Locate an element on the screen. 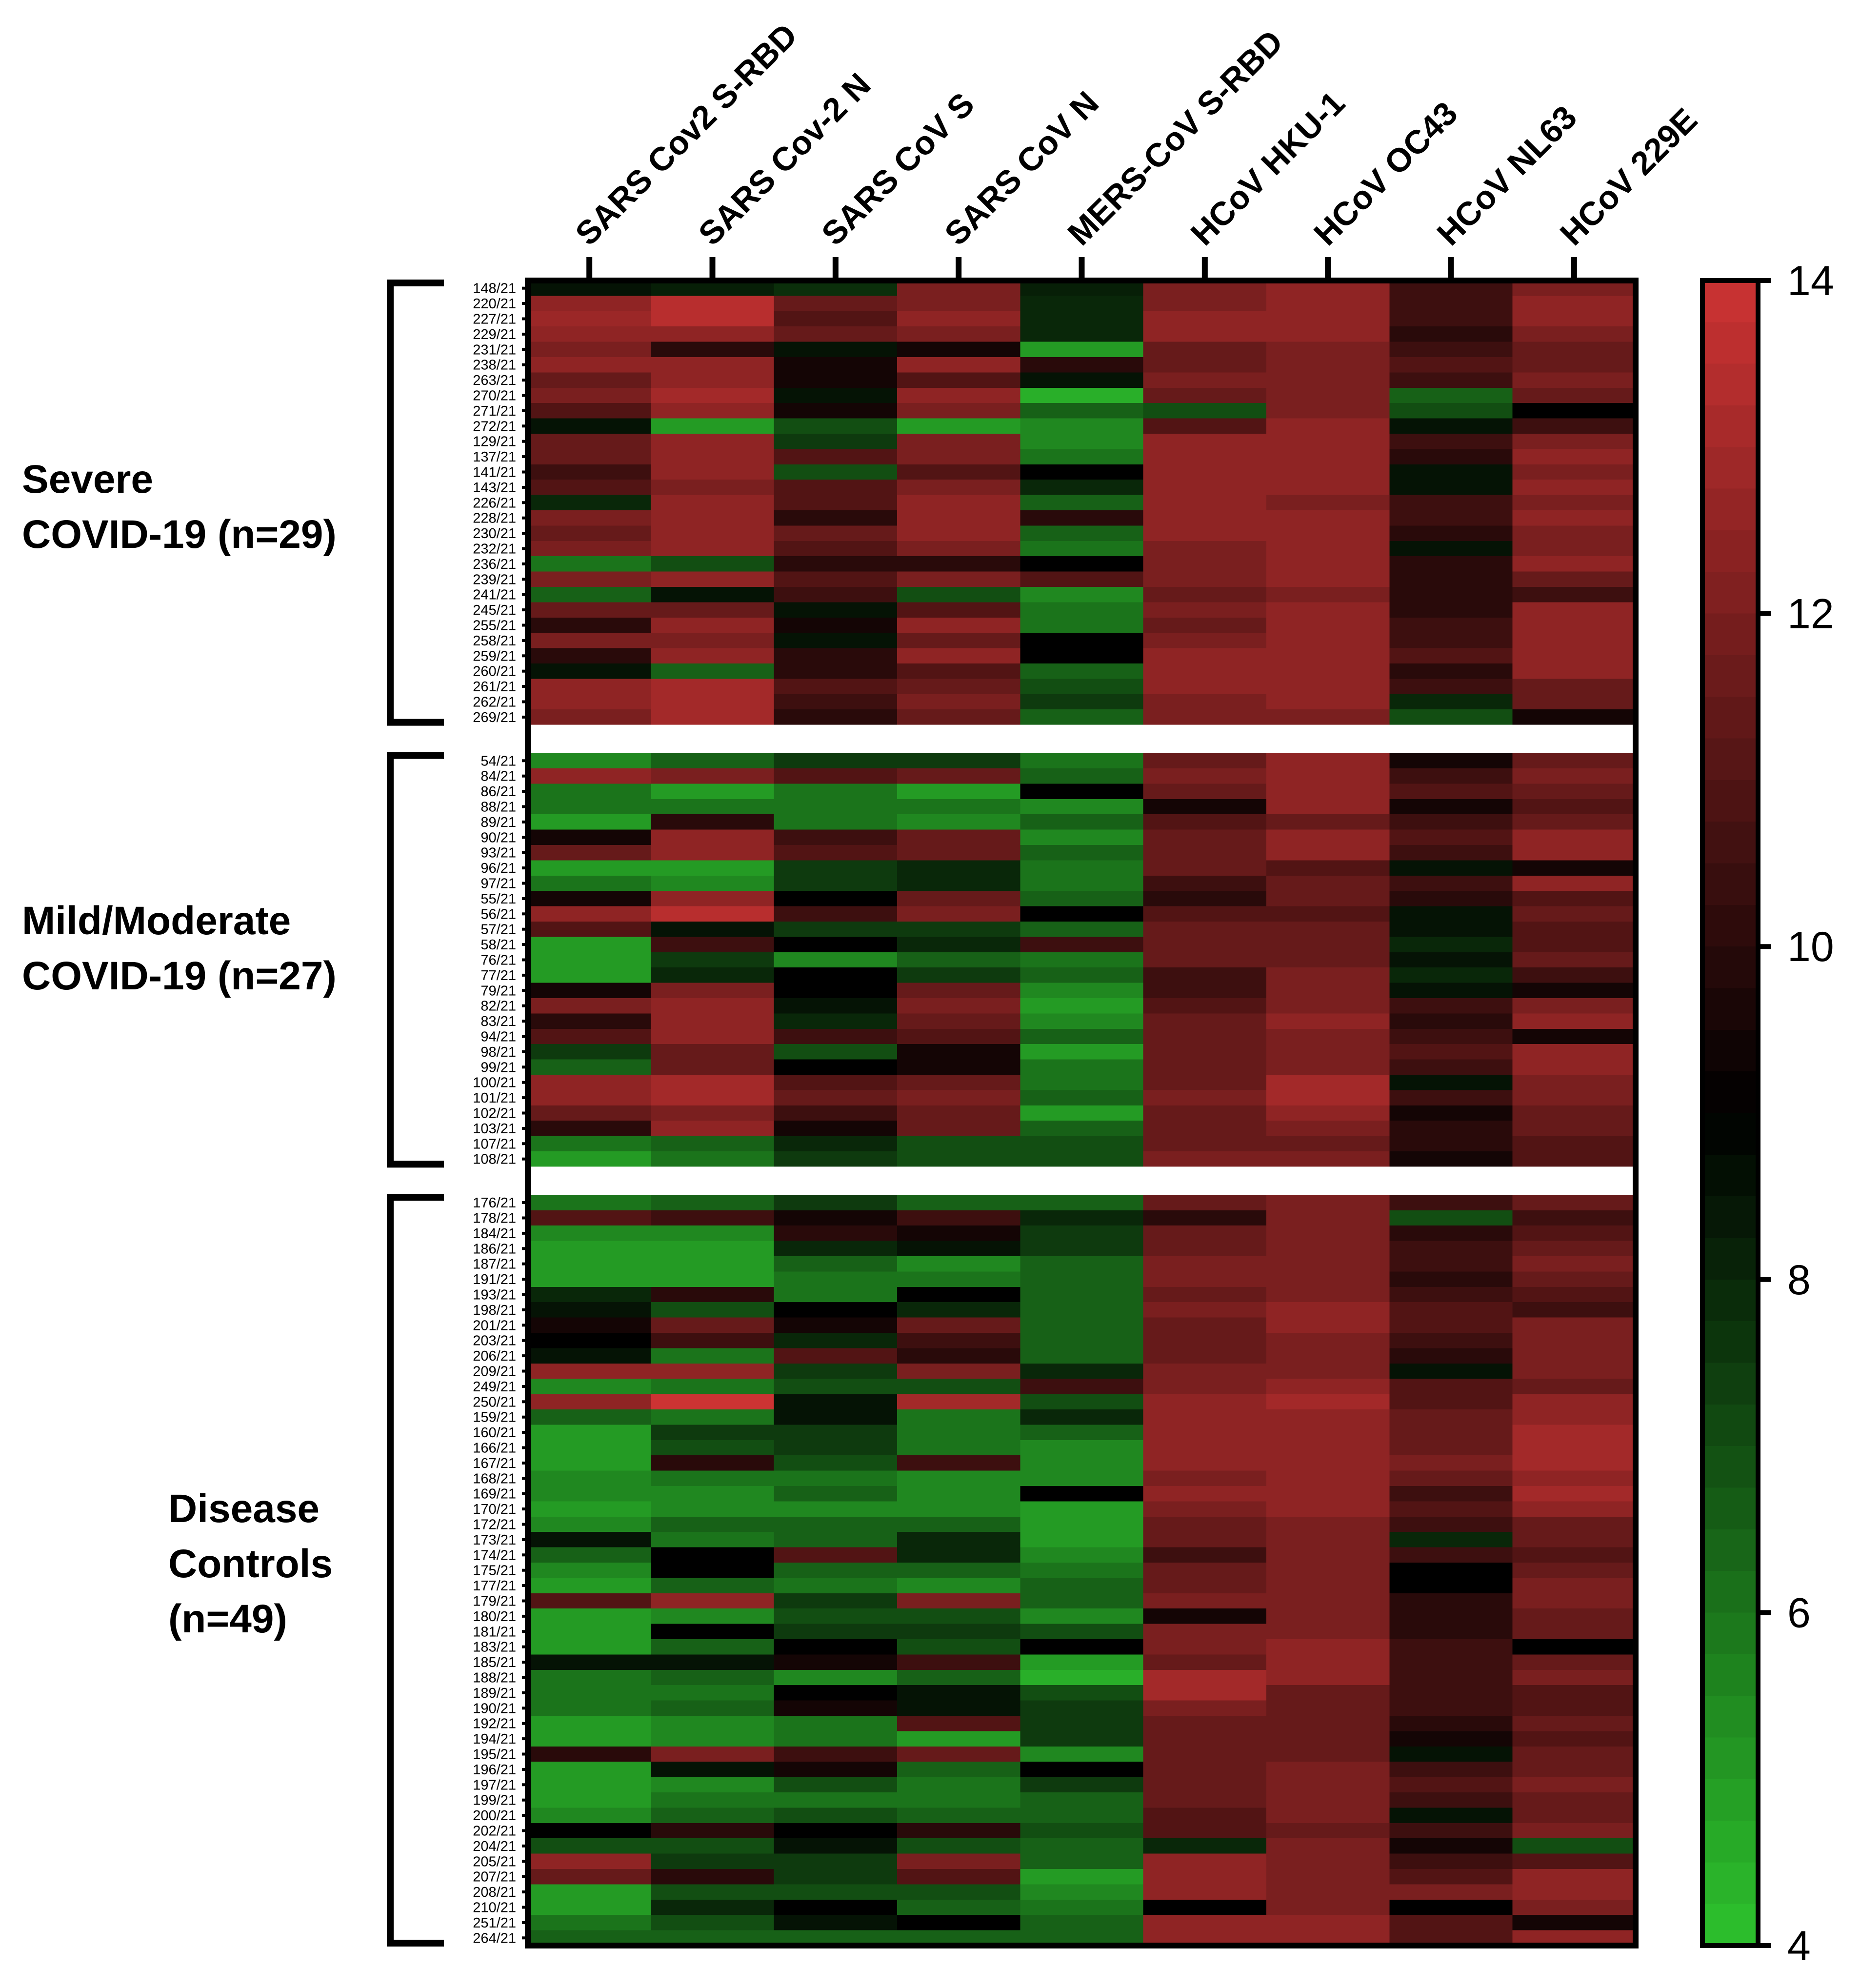  group-label: Severe is located at coordinates (87, 479).